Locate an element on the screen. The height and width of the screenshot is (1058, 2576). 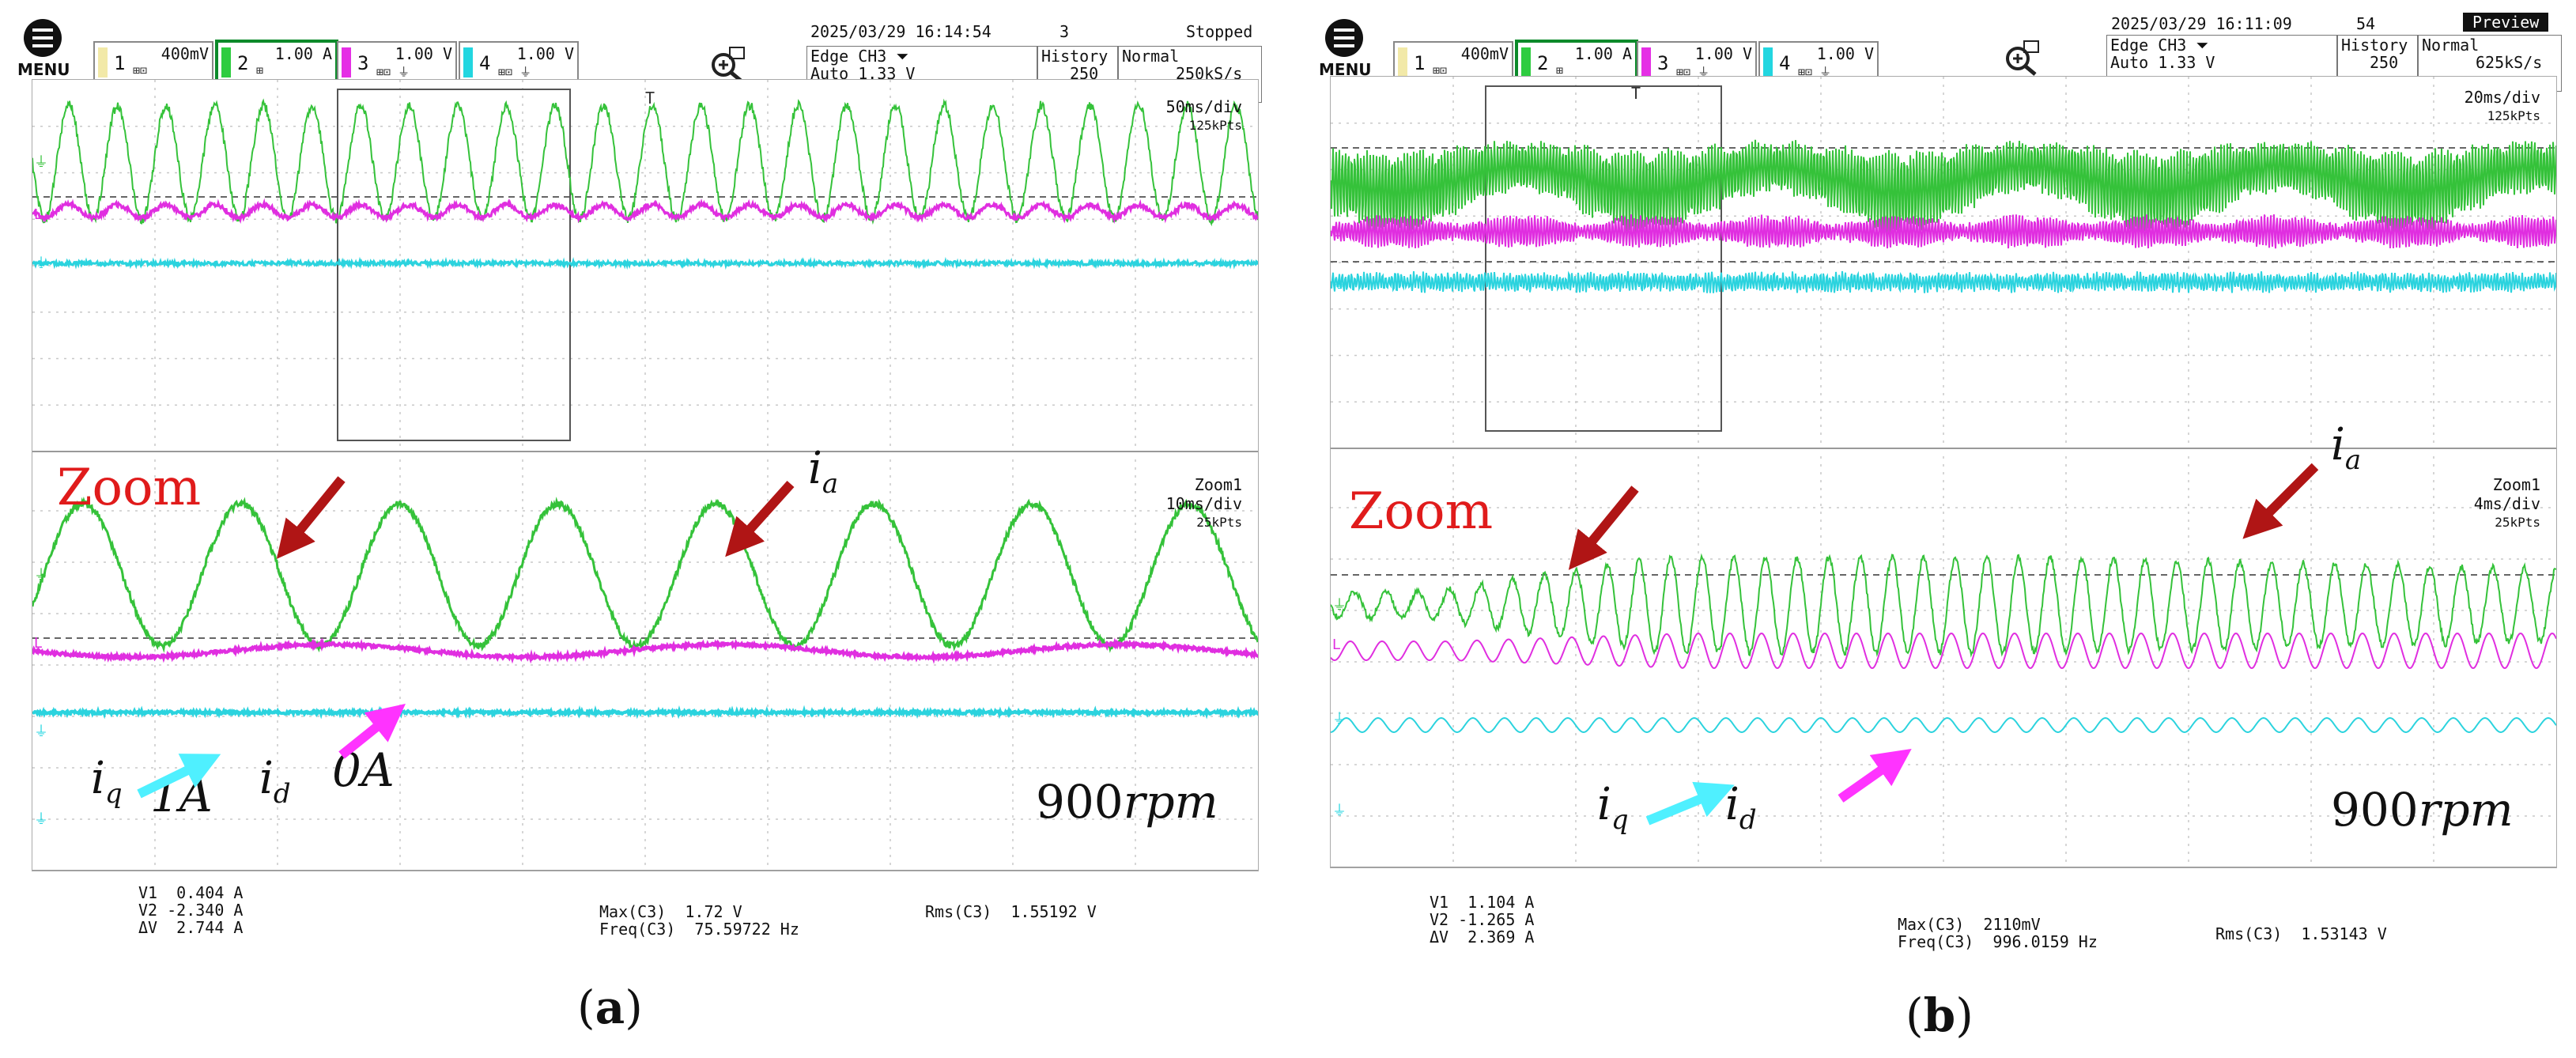
channel-4-box: 4 1.00 V ⊞⊡ ⏚ is located at coordinates (519, 63).